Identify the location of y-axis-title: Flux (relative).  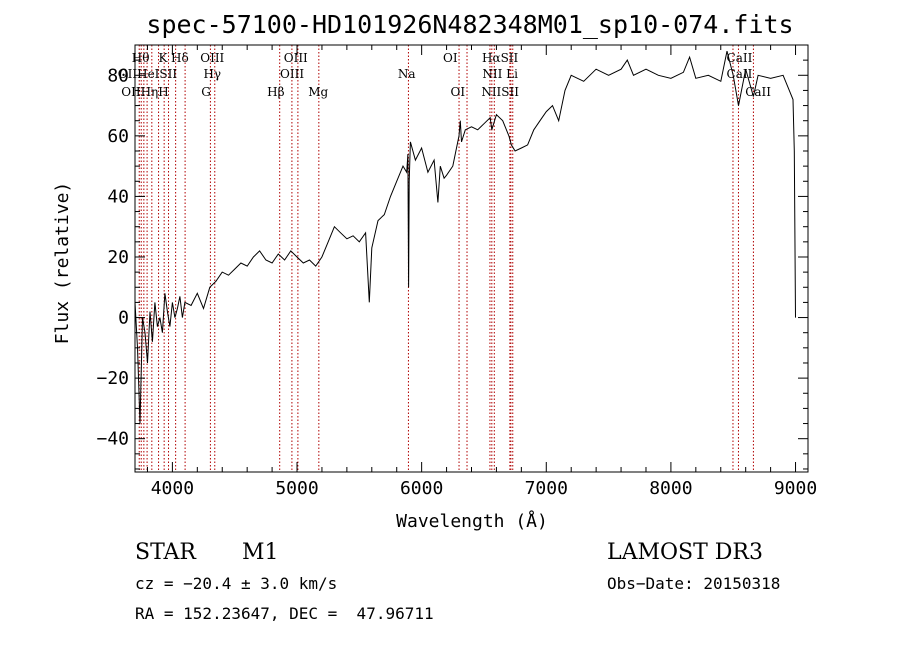
(62, 263).